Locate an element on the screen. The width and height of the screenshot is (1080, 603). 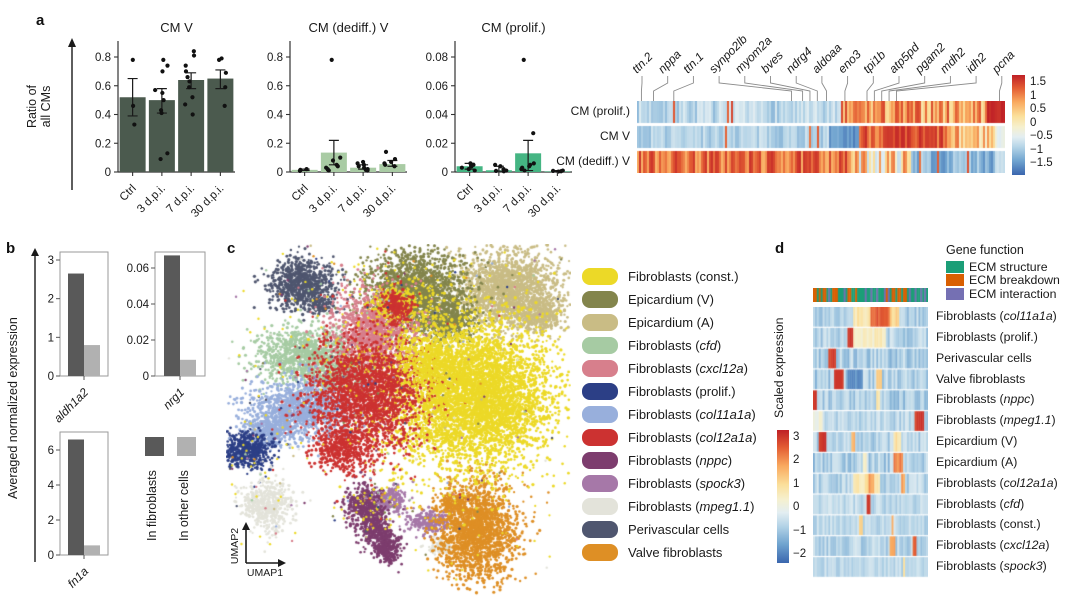
gene-function-label: ECM interaction is located at coordinates (1013, 293).